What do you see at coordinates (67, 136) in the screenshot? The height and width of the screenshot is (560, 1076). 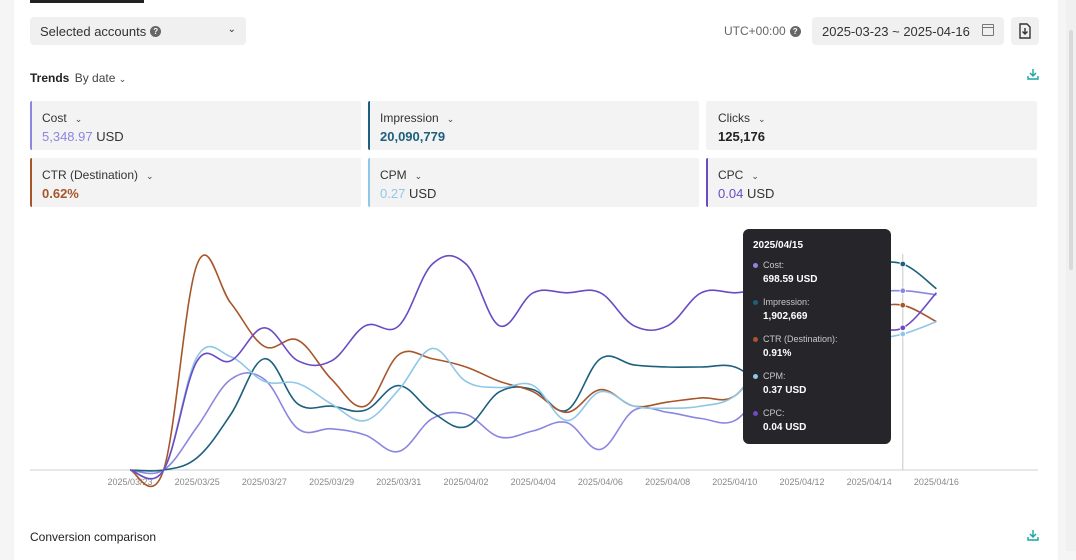 I see `metric-value: 5,348.97` at bounding box center [67, 136].